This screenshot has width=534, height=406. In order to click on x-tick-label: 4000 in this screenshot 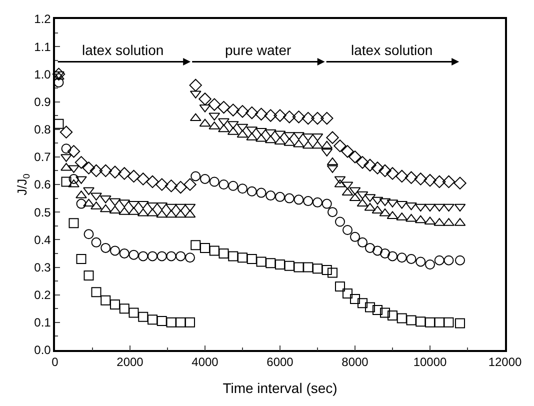, I will do `click(205, 362)`.